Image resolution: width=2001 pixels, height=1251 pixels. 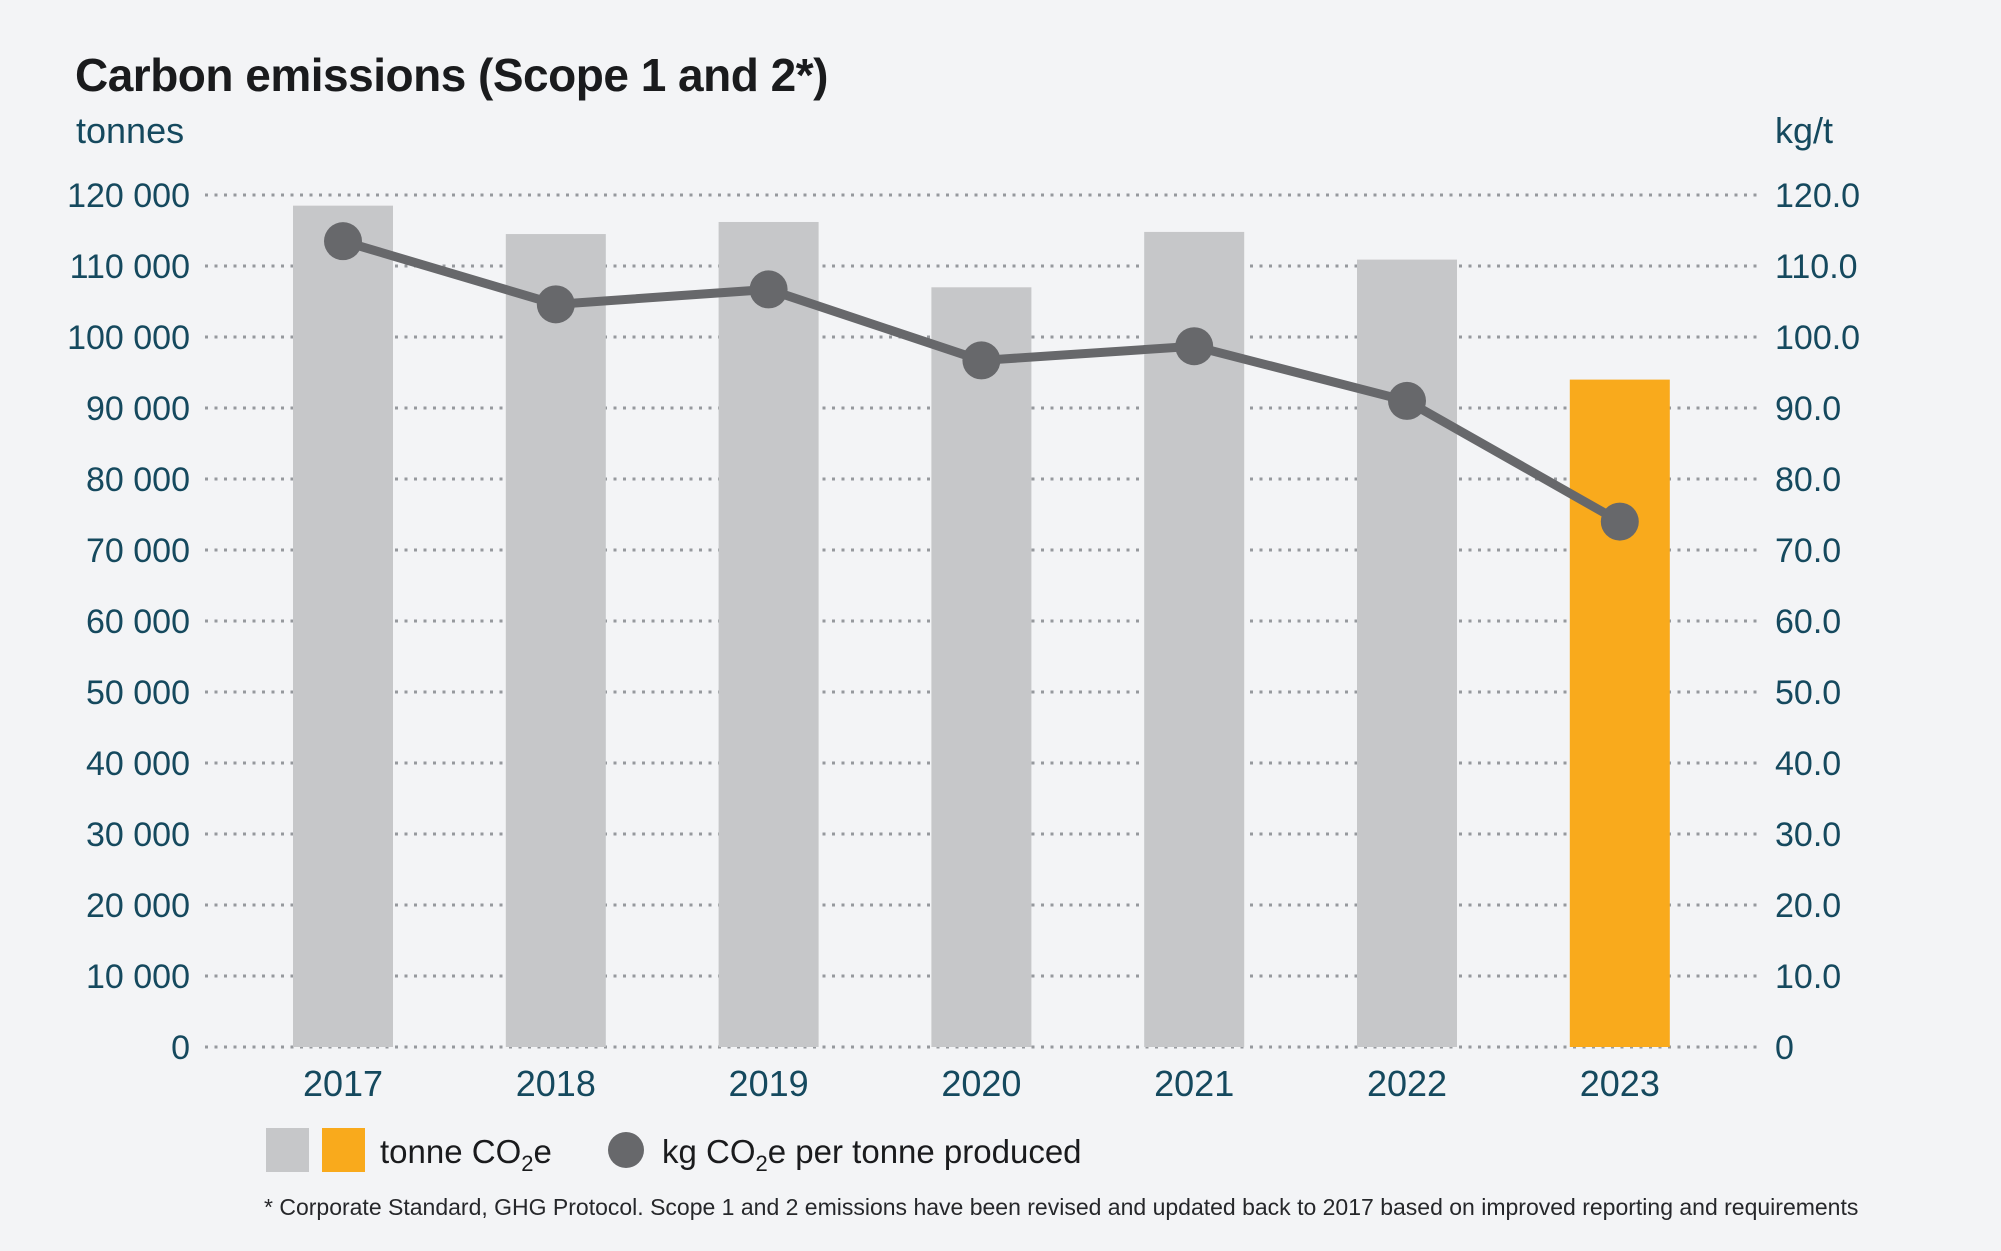 What do you see at coordinates (1194, 639) in the screenshot?
I see `bar-2021` at bounding box center [1194, 639].